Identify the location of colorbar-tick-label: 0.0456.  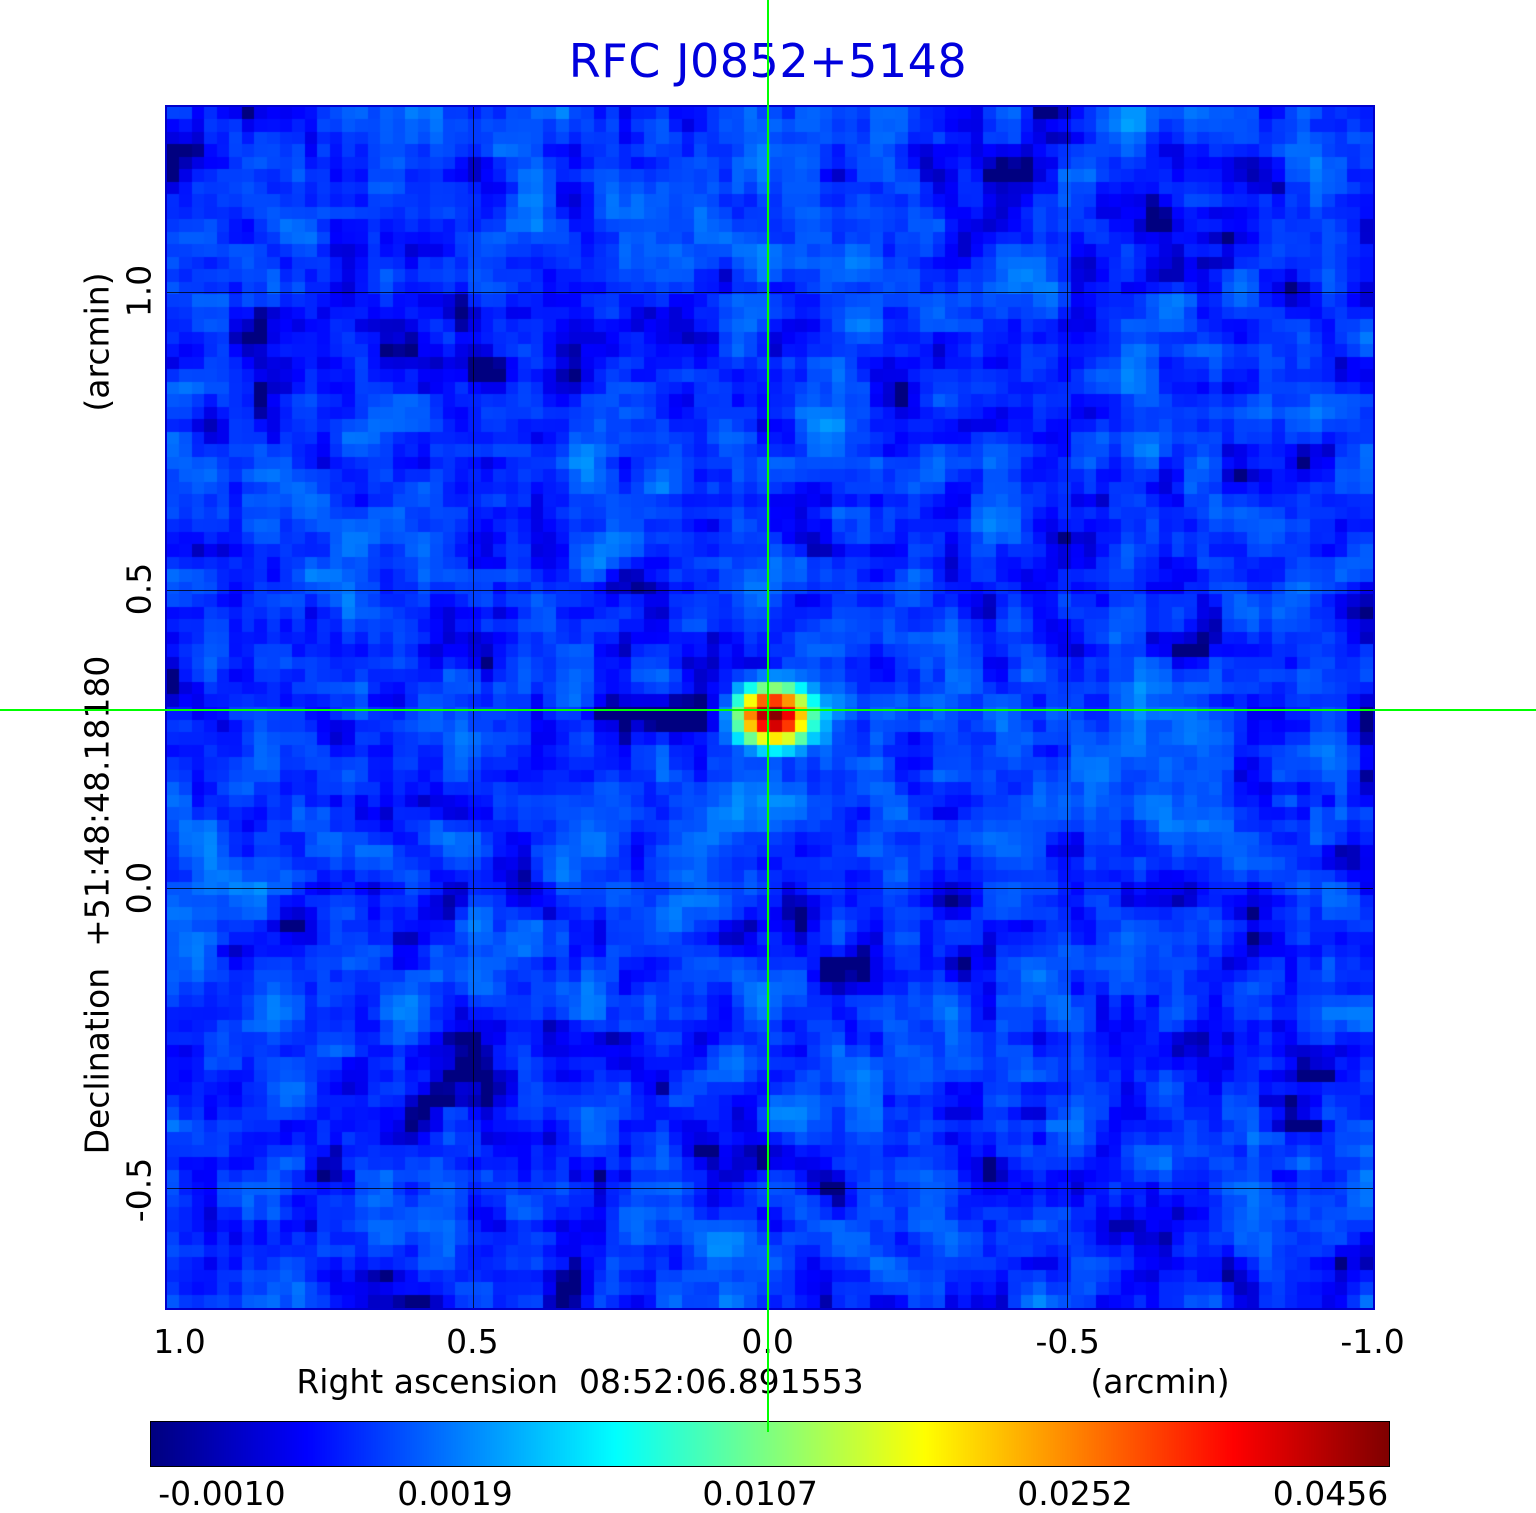
(1330, 1493).